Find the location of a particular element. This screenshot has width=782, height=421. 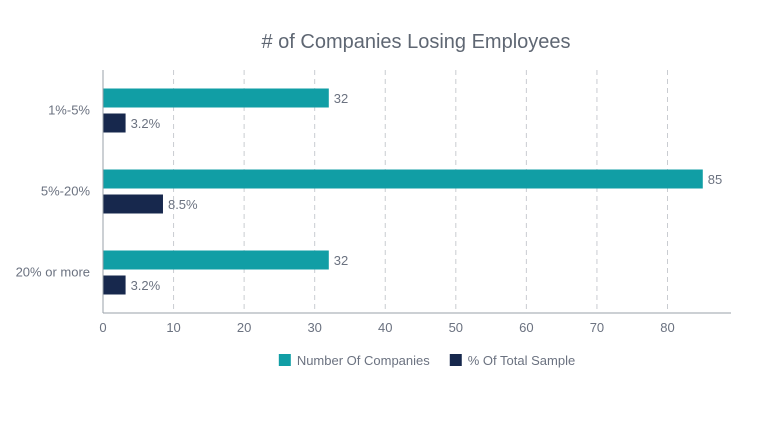

y-category-label: 20% or more is located at coordinates (53, 272).